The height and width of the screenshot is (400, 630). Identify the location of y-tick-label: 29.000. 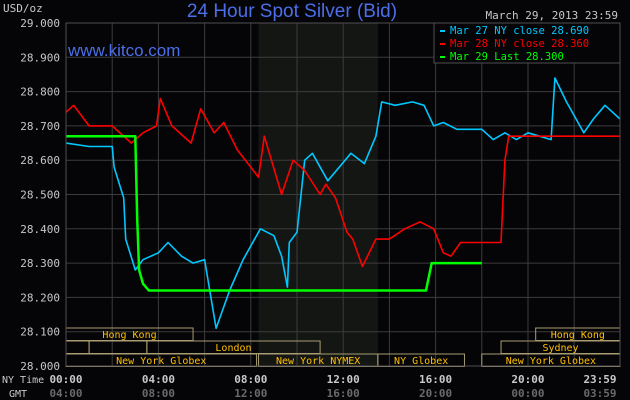
(40, 23).